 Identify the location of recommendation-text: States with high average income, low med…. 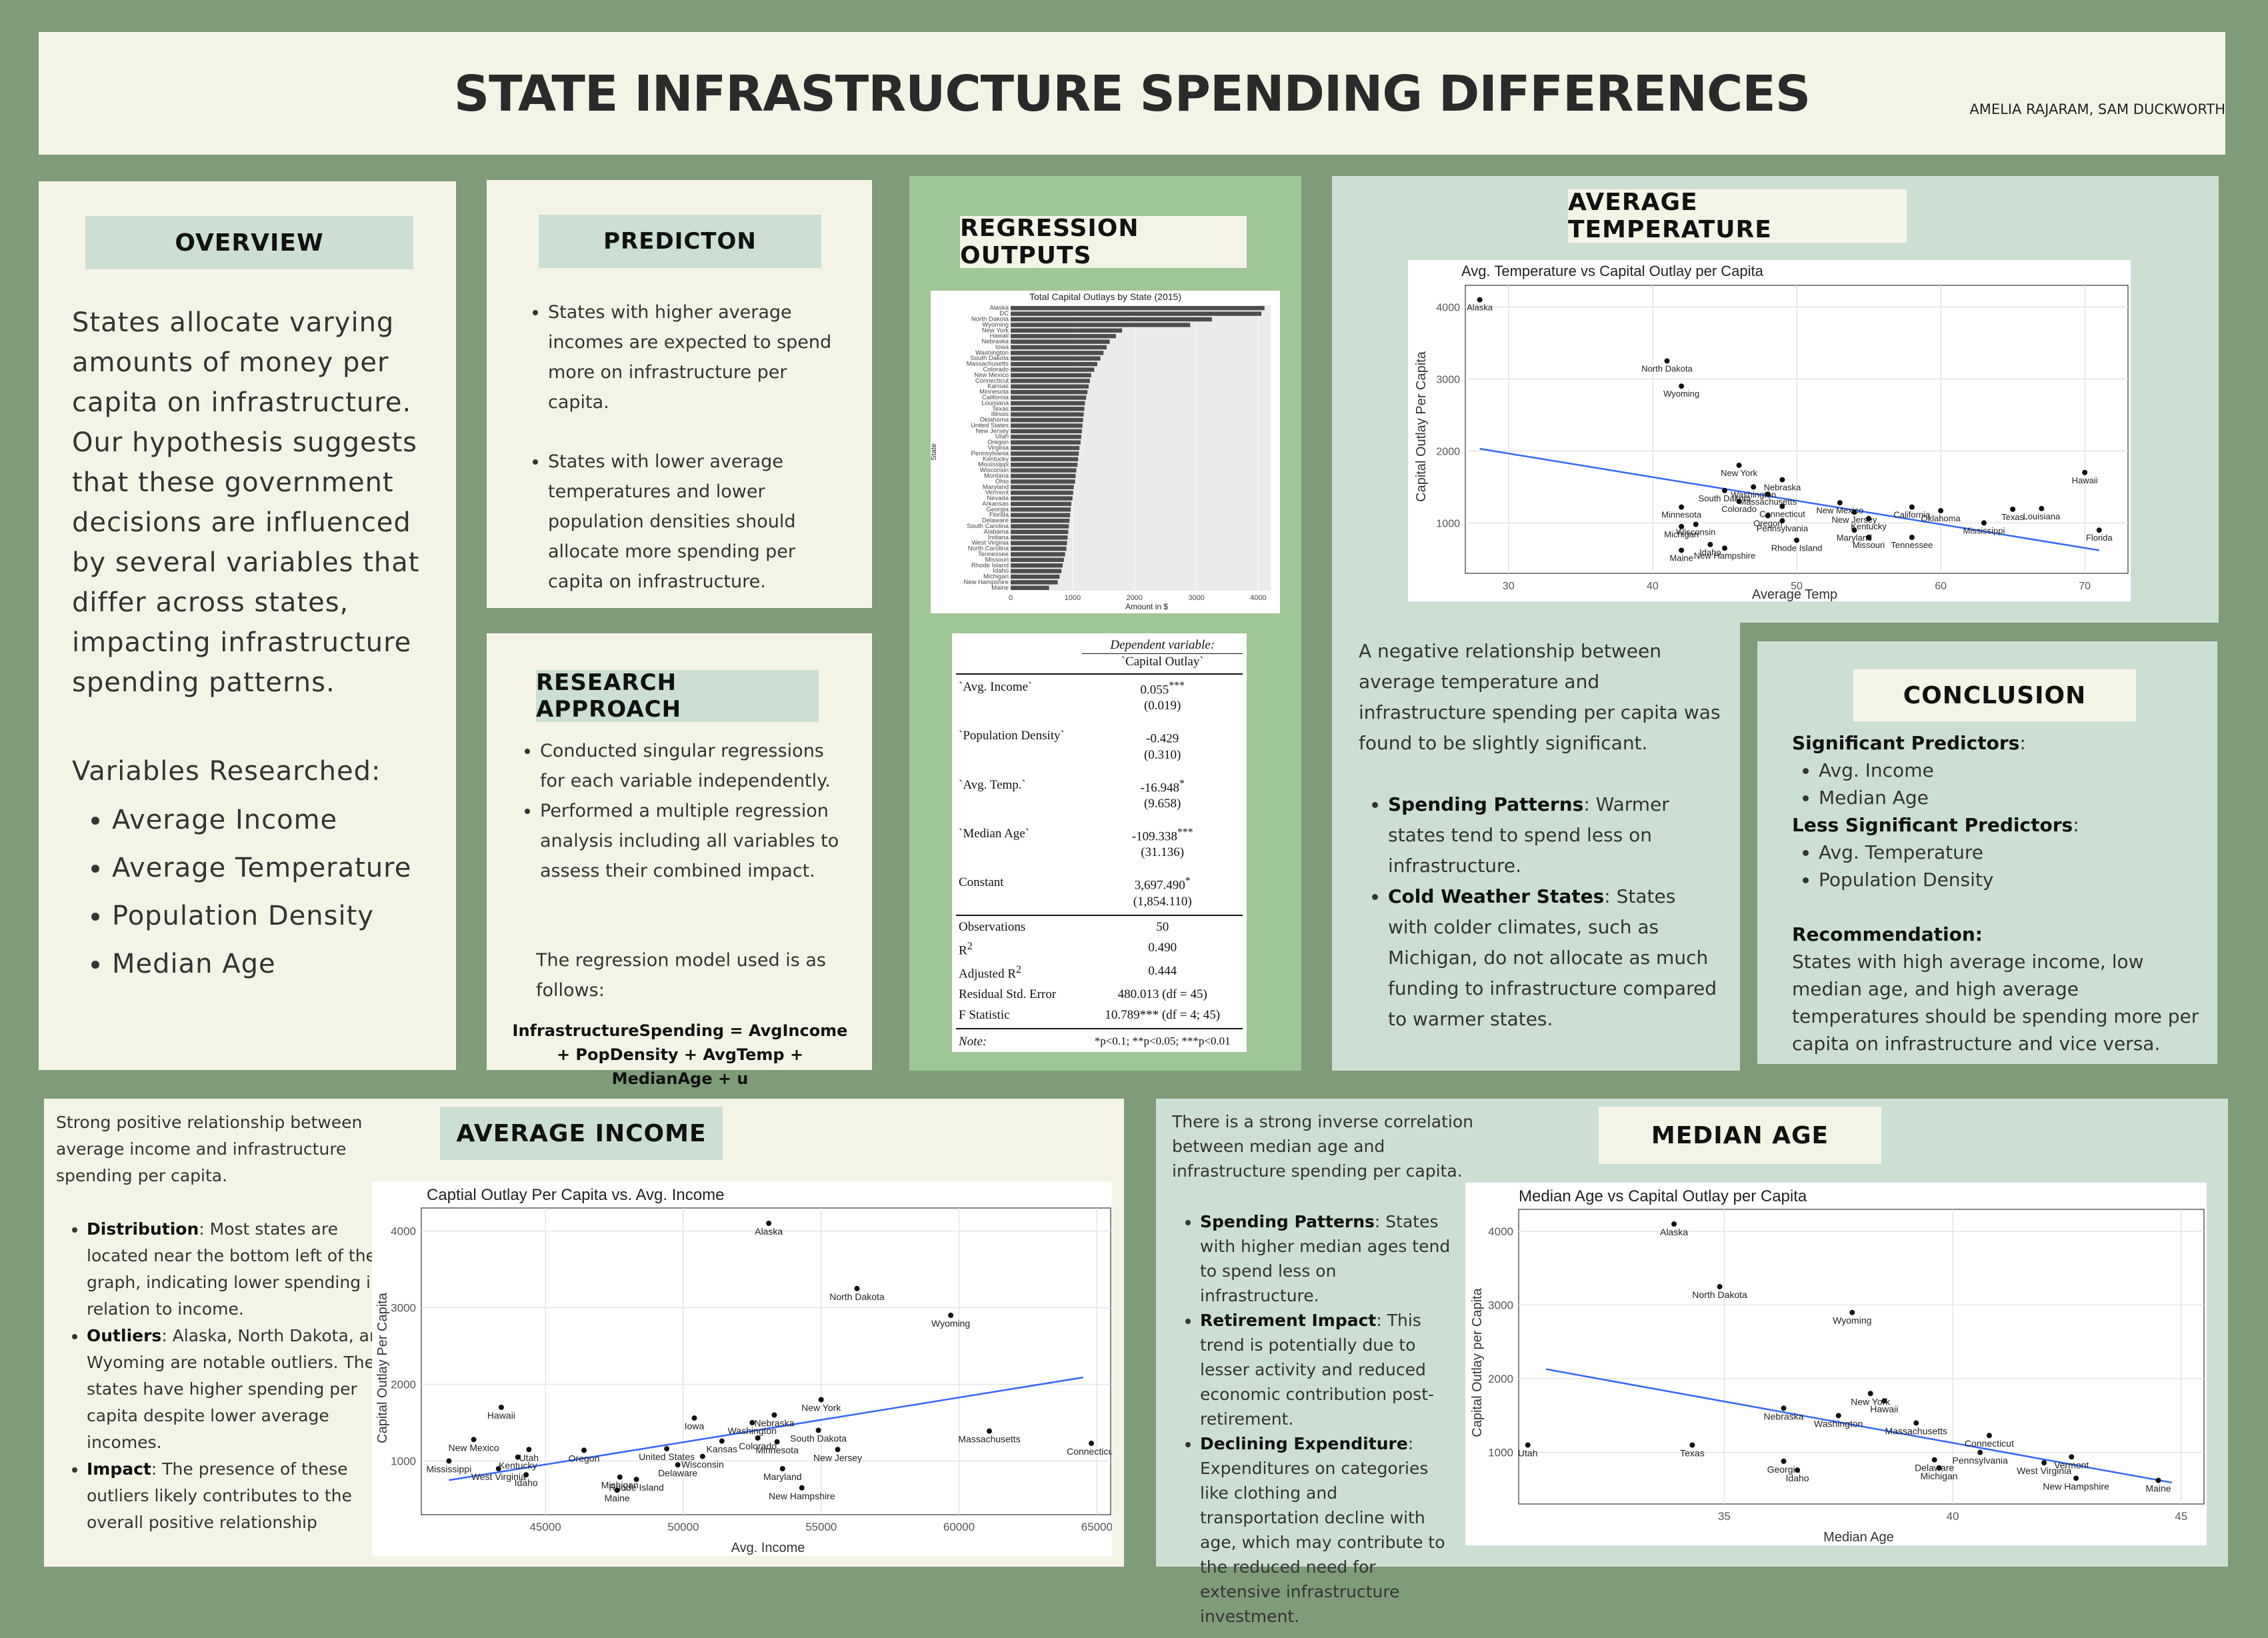
(1995, 1003).